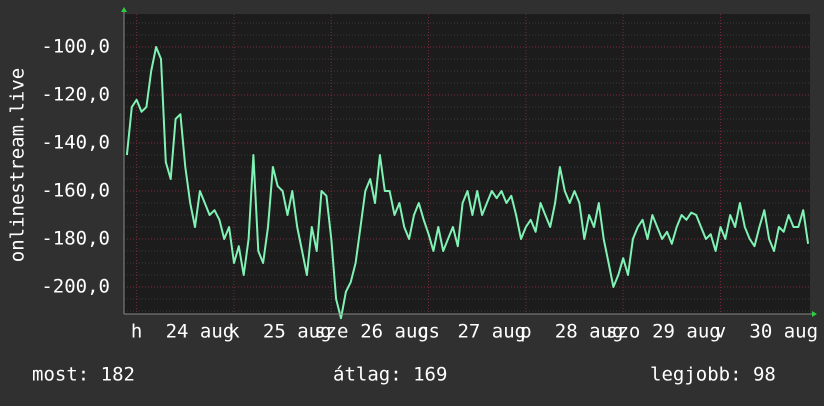  Describe the element at coordinates (720, 332) in the screenshot. I see `x-tick-label: v` at that location.